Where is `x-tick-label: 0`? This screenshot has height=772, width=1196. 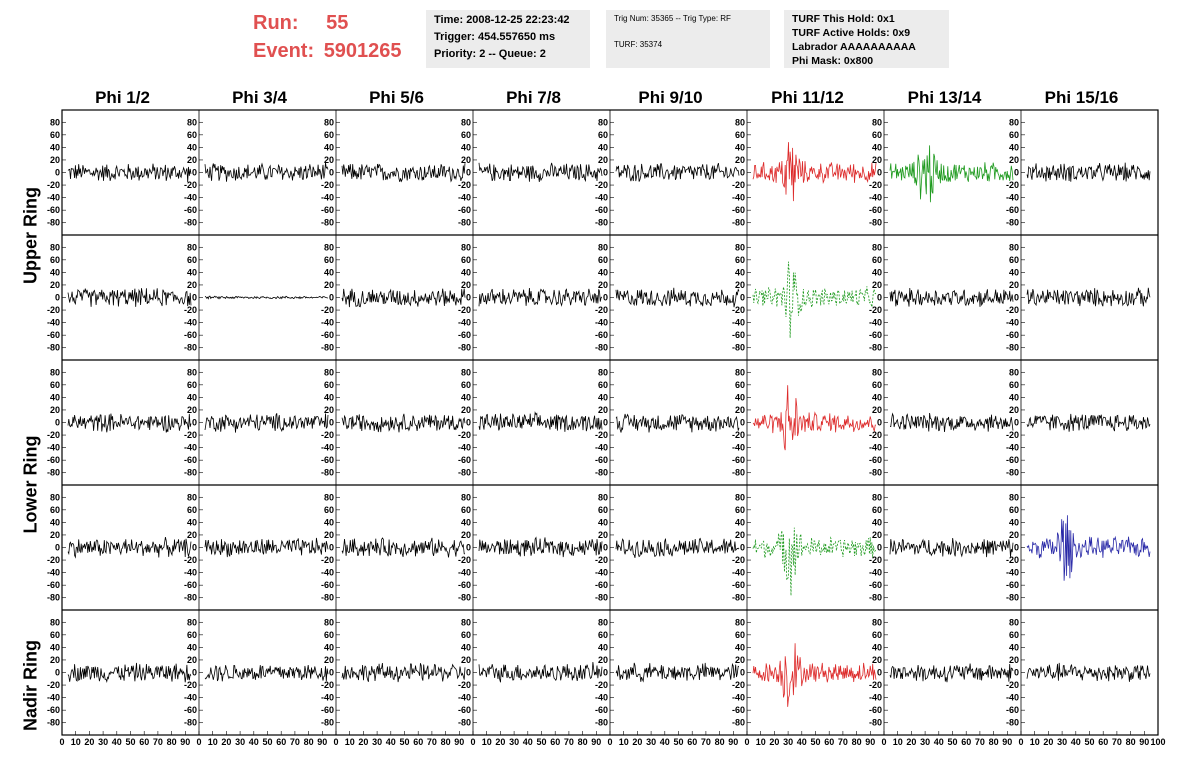
x-tick-label: 0 is located at coordinates (335, 742).